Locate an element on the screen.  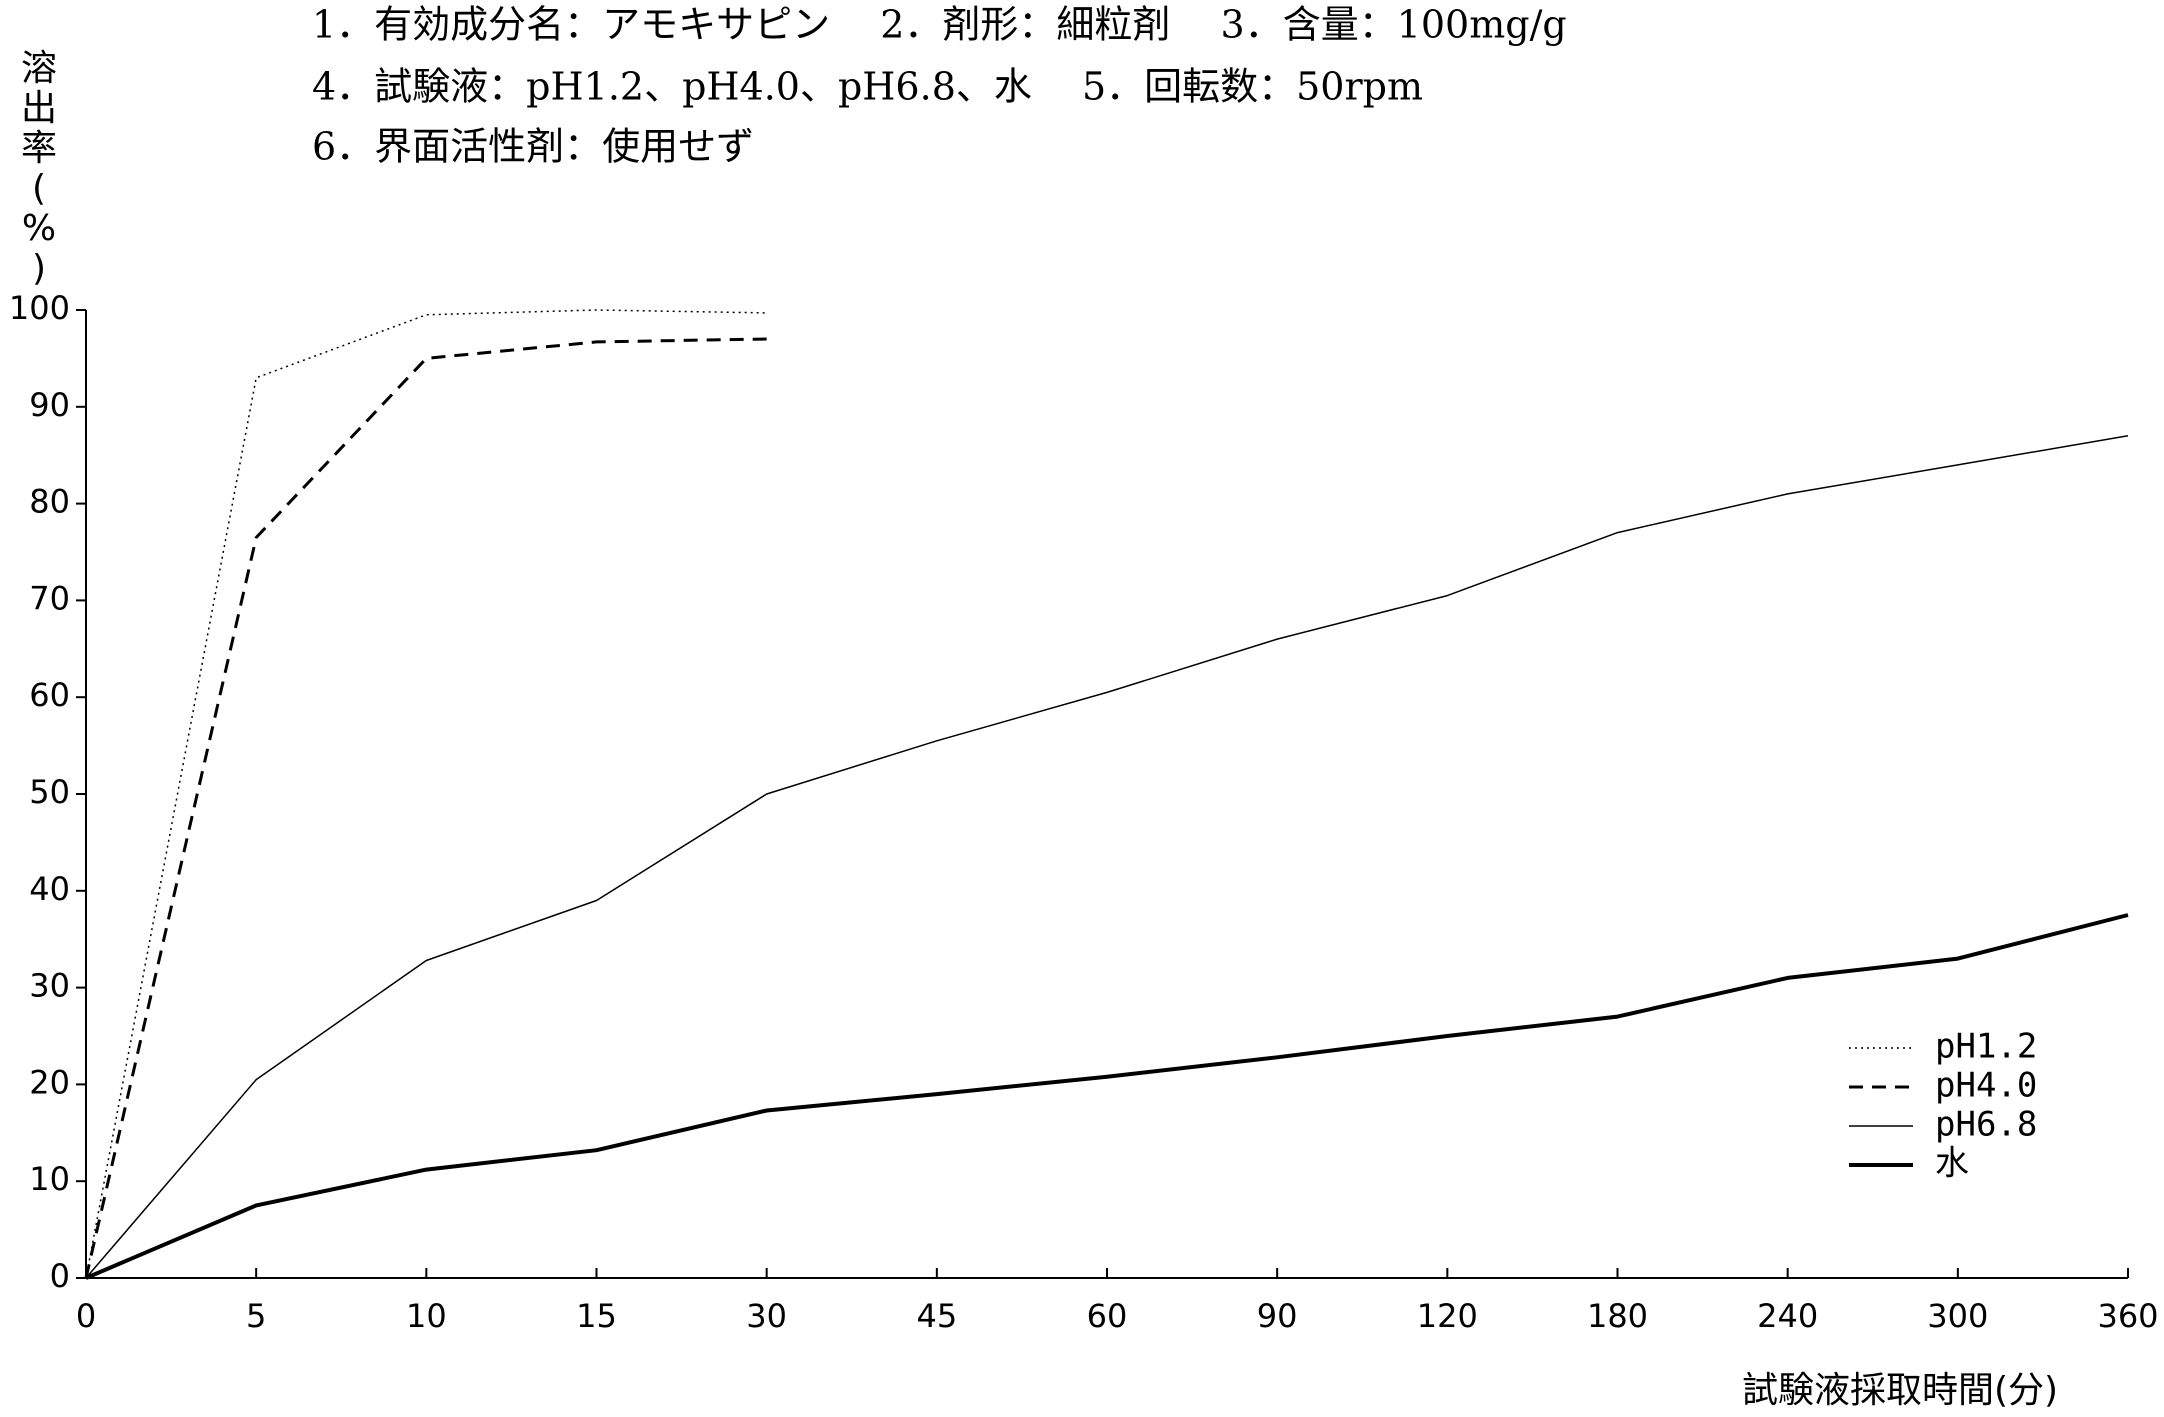
x-tick-label: 90 is located at coordinates (1277, 1316).